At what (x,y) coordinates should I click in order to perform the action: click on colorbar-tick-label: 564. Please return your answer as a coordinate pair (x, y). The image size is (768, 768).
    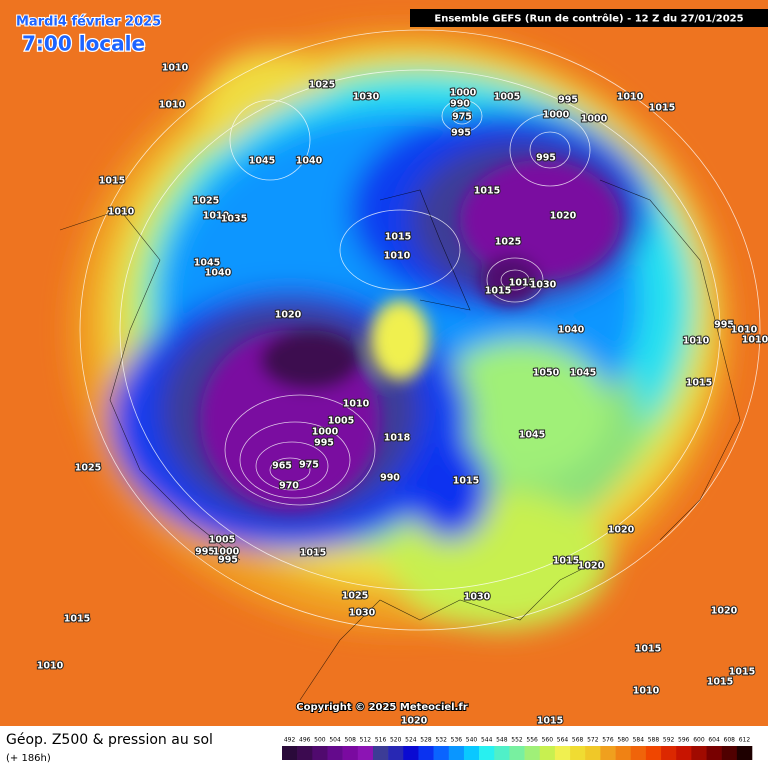
    Looking at the image, I should click on (563, 740).